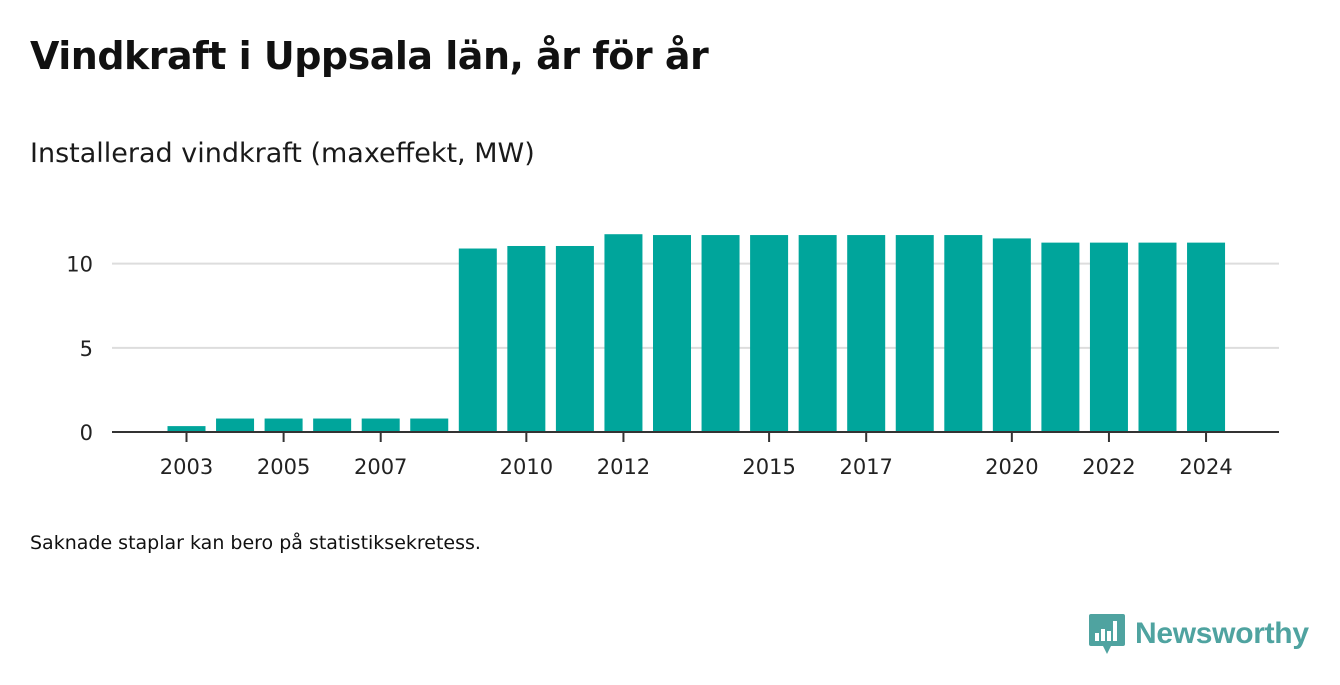 The width and height of the screenshot is (1340, 685). Describe the element at coordinates (768, 467) in the screenshot. I see `x-tick-label: 2015` at that location.